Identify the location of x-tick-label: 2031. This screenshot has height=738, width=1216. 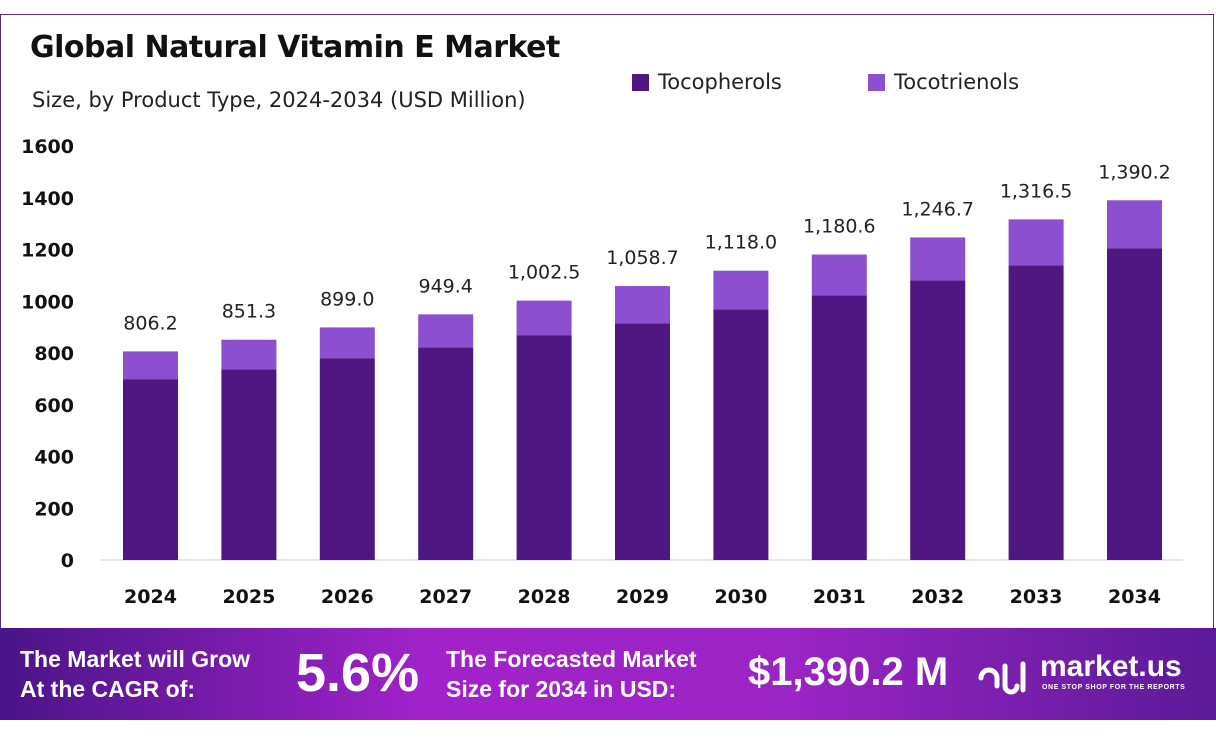
(839, 597).